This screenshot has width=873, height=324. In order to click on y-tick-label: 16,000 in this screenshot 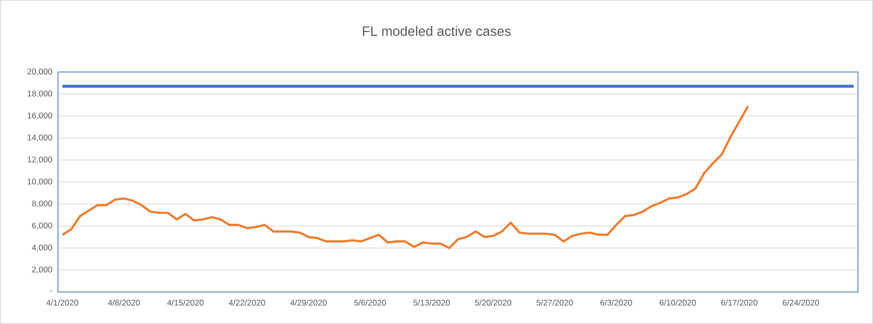, I will do `click(40, 116)`.